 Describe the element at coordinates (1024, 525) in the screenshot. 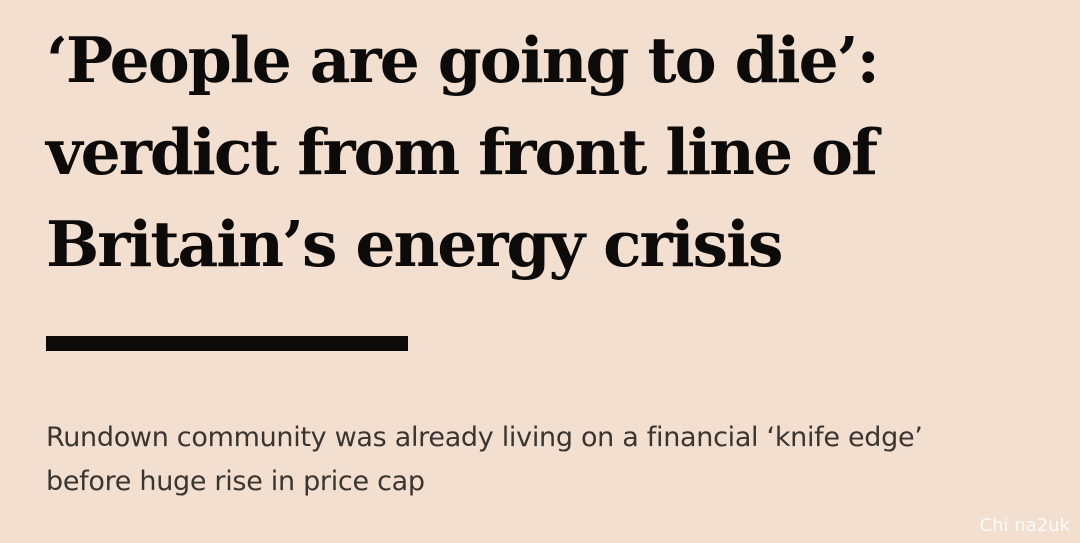

I see `watermark: Chi na2uk` at that location.